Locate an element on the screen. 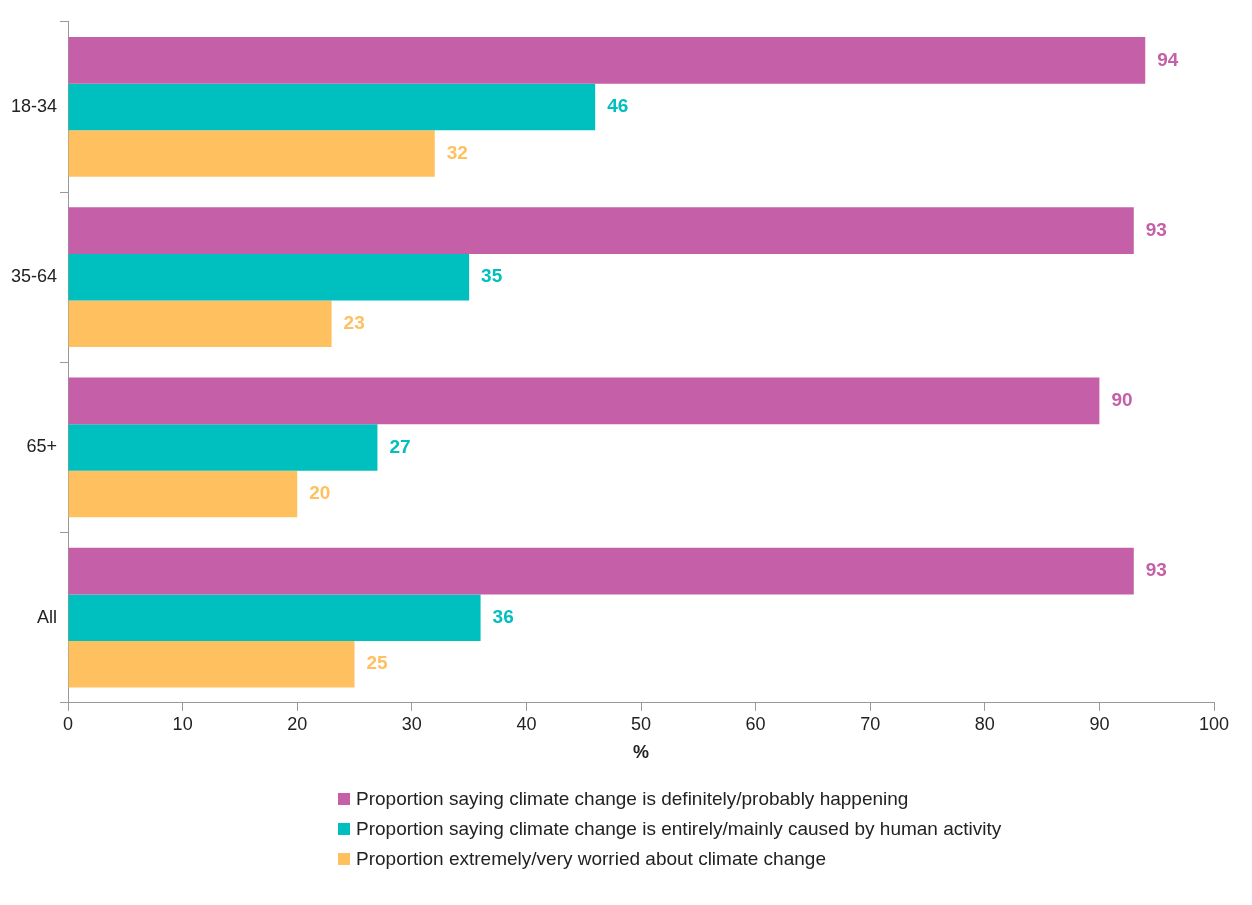 The height and width of the screenshot is (905, 1252). data-label: 20 is located at coordinates (320, 493).